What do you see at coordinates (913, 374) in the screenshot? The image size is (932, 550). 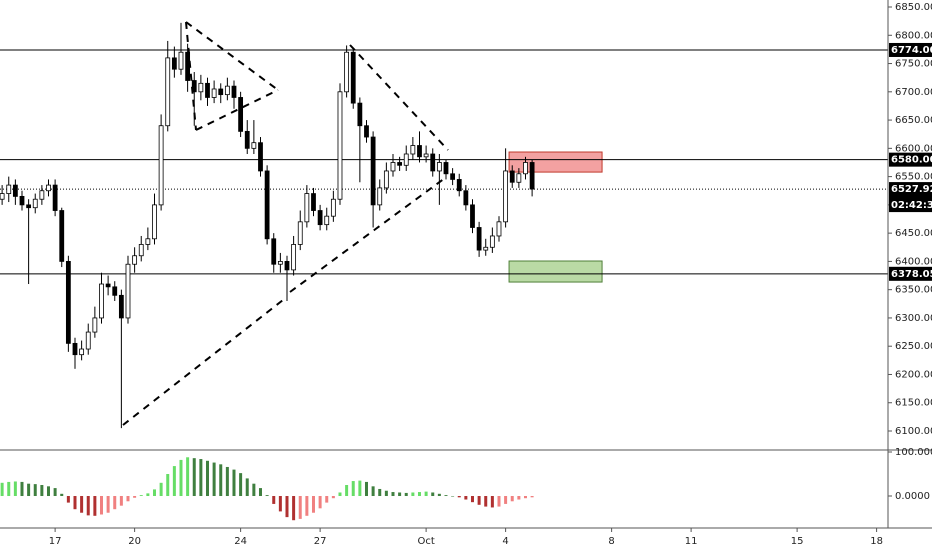 I see `y-tick-label: 6200.00` at bounding box center [913, 374].